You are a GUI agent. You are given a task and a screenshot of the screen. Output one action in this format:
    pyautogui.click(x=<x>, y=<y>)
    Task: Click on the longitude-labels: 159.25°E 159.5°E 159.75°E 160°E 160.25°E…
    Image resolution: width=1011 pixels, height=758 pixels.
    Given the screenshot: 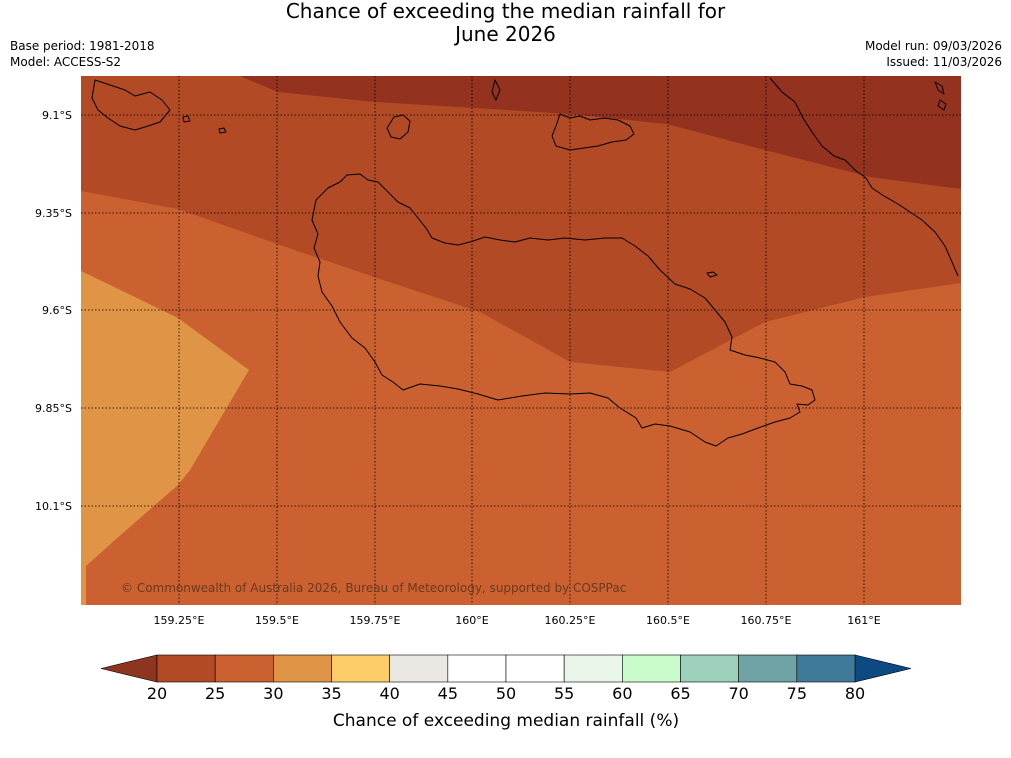 What is the action you would take?
    pyautogui.click(x=517, y=620)
    